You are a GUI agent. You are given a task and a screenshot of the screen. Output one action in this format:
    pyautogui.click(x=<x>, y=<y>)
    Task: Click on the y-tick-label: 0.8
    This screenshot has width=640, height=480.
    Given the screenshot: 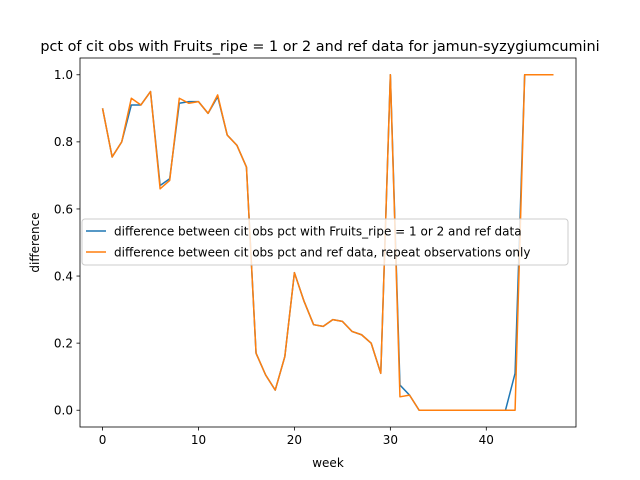 What is the action you would take?
    pyautogui.click(x=63, y=142)
    